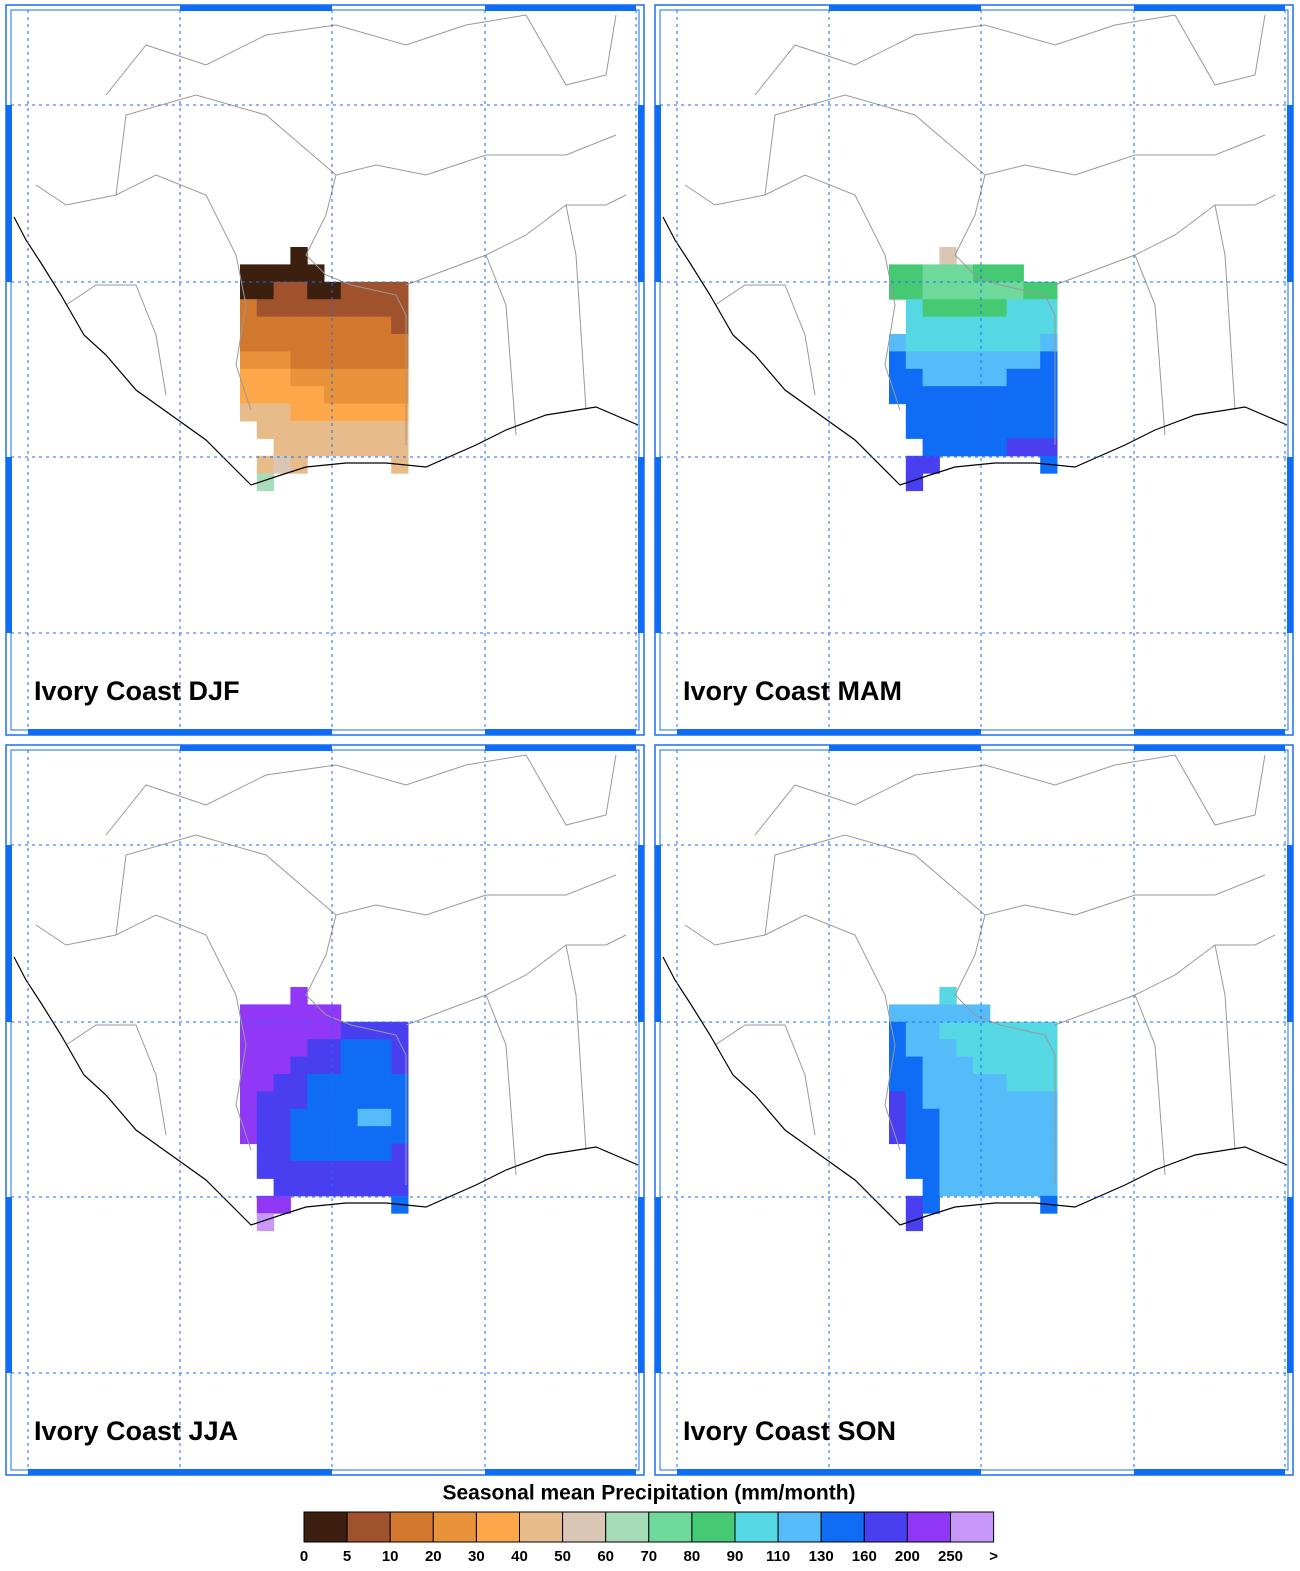  Describe the element at coordinates (562, 1556) in the screenshot. I see `colorbar-label: 50` at that location.